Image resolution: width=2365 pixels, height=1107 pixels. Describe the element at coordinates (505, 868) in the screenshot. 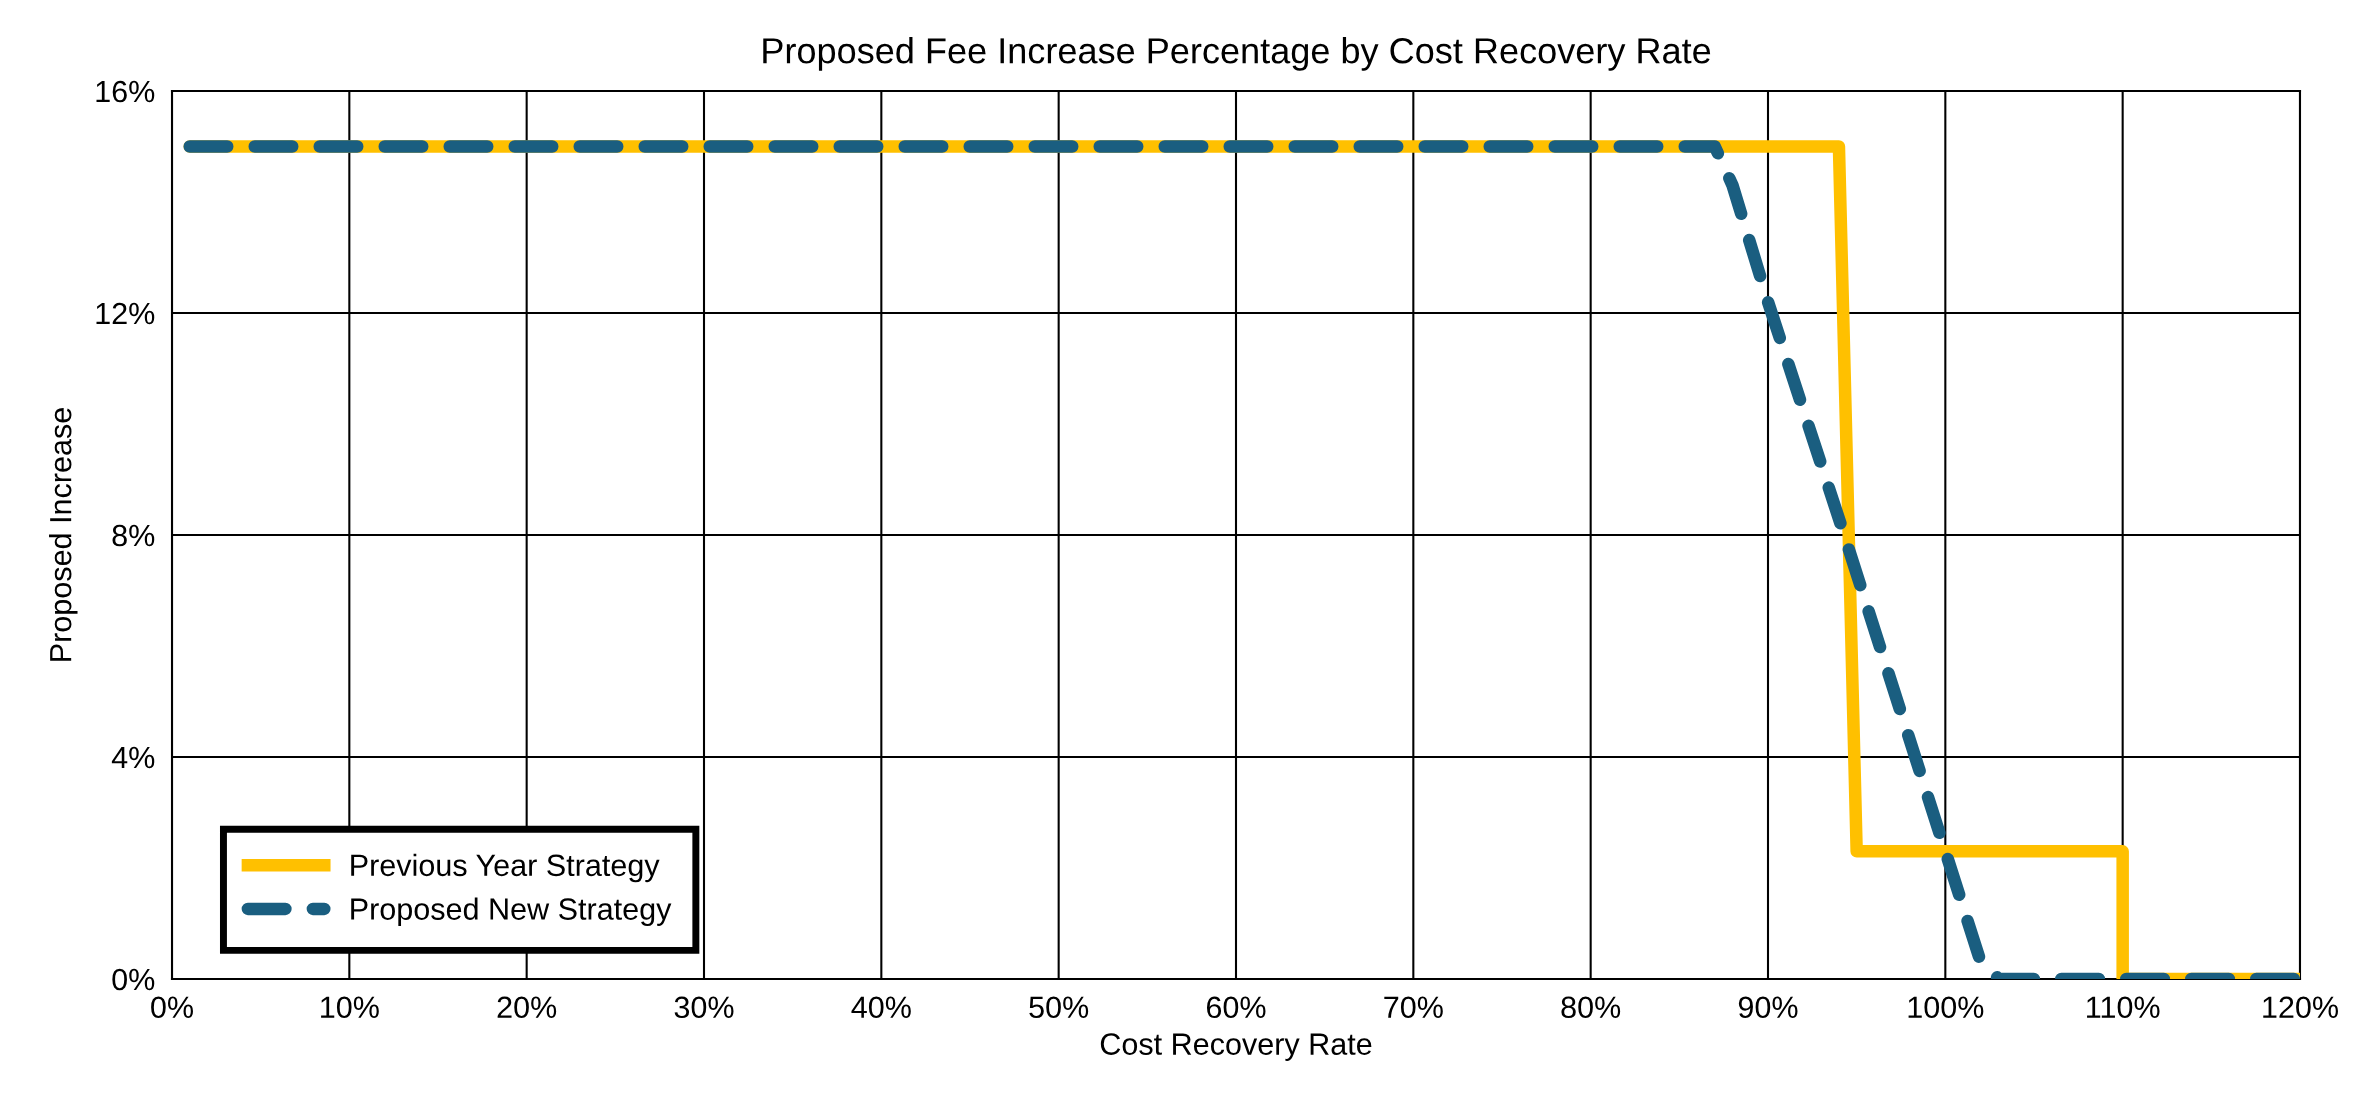

I see `legend-label: Previous Year Strategy` at that location.